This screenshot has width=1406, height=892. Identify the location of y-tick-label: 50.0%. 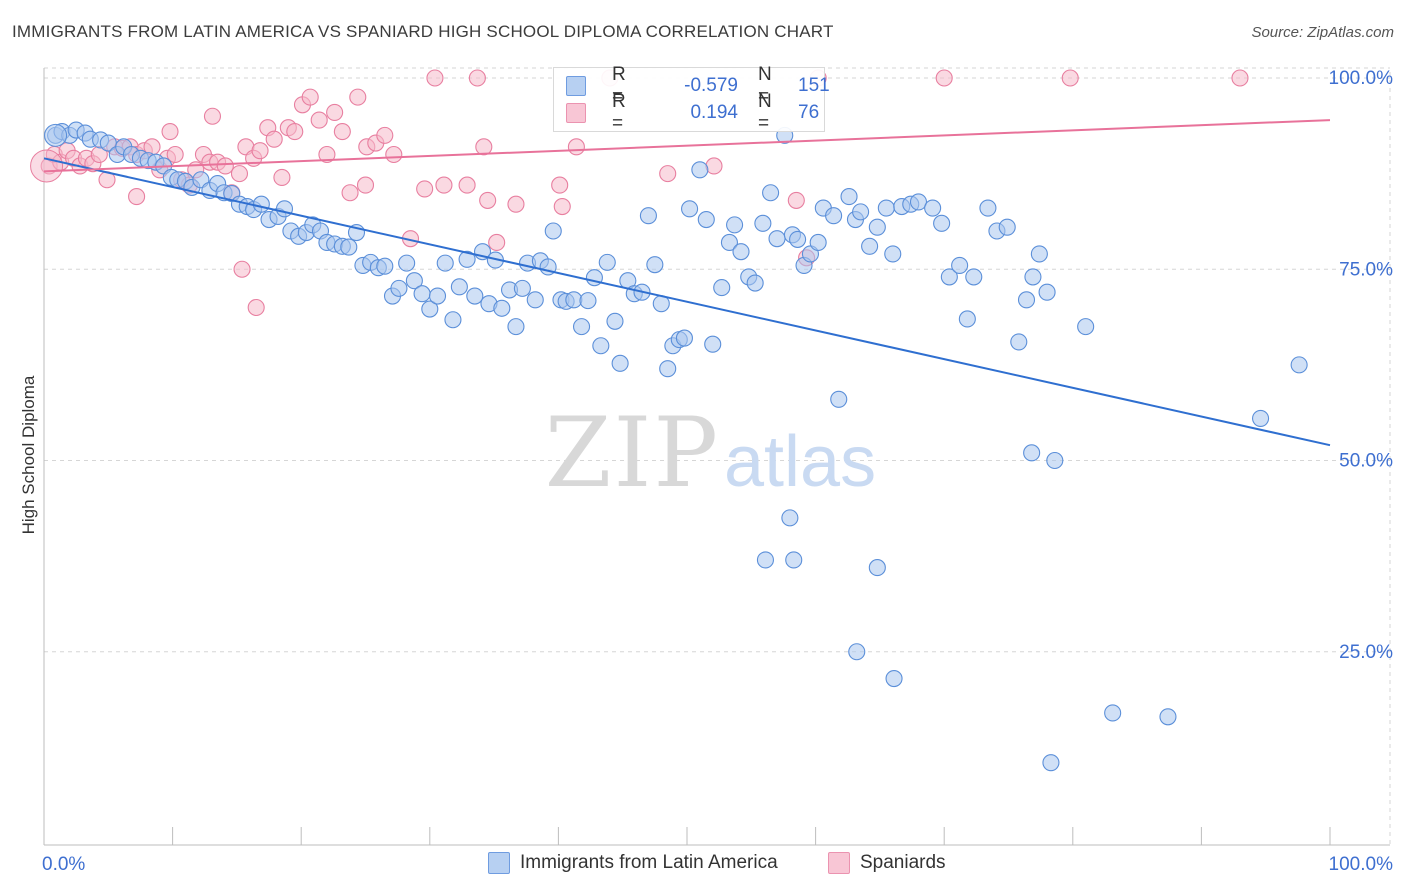
(1366, 461).